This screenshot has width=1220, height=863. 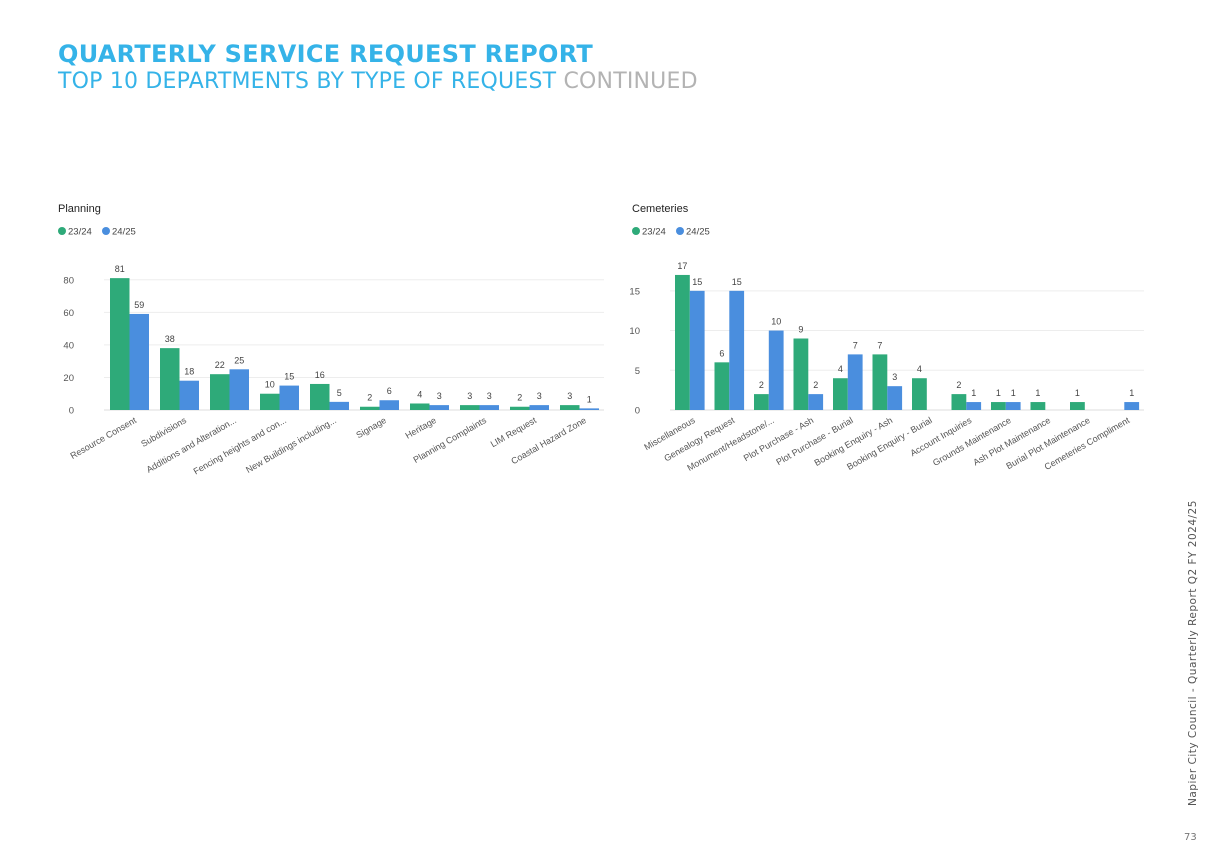 What do you see at coordinates (855, 345) in the screenshot?
I see `cemeteries-data-label-1-4: 7` at bounding box center [855, 345].